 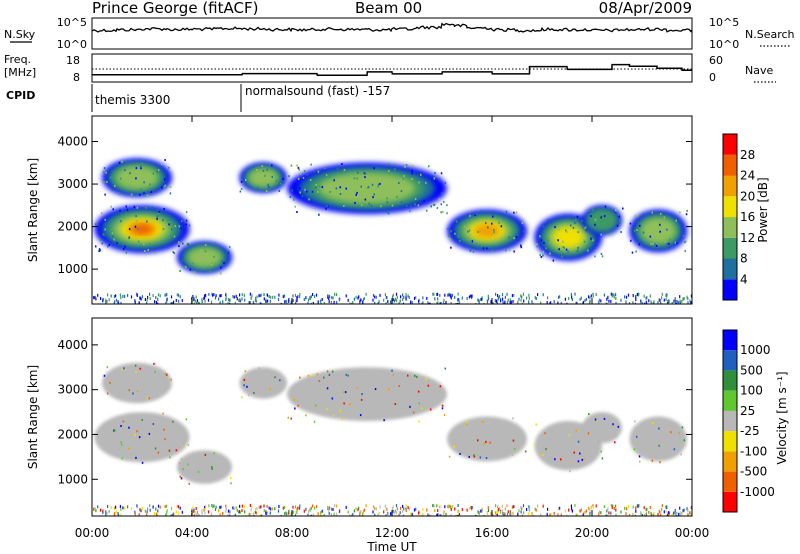 I want to click on y-tick-label: 2000, so click(x=72, y=434).